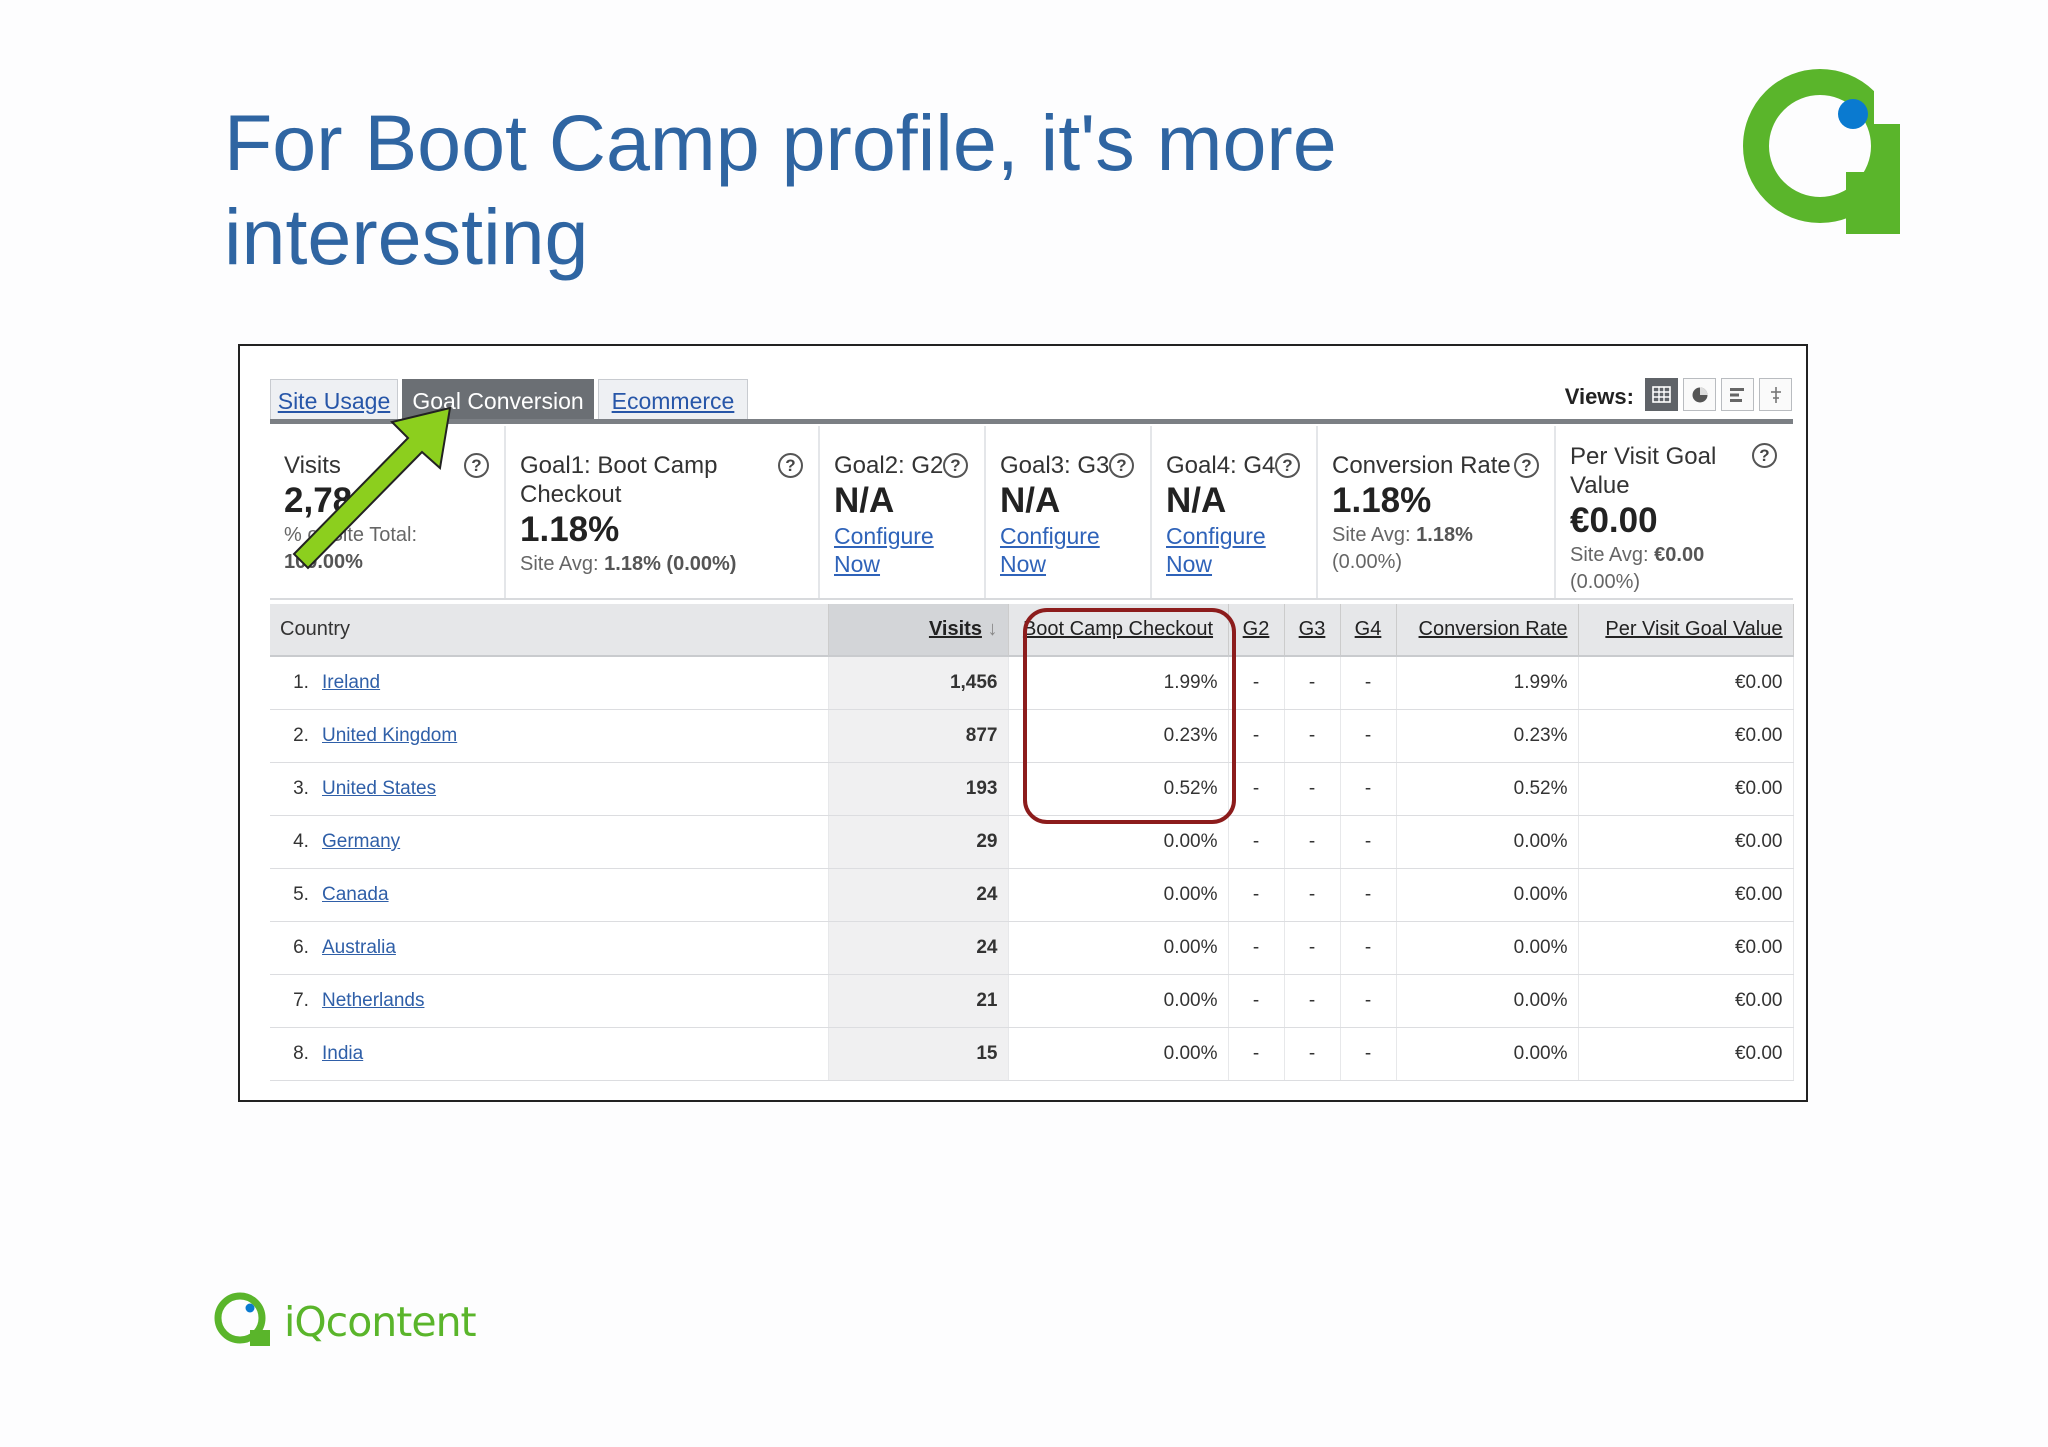 This screenshot has width=2048, height=1447. Describe the element at coordinates (390, 735) in the screenshot. I see `country-link: United Kingdom` at that location.